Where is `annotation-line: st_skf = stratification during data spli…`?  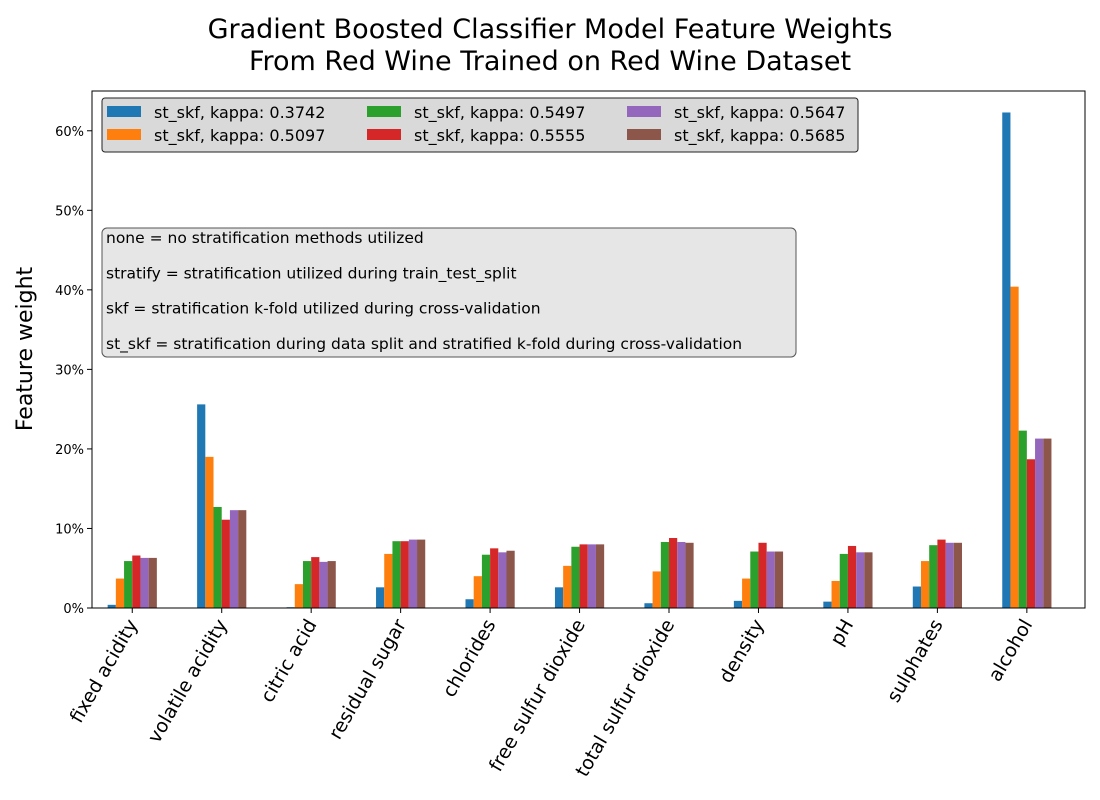
annotation-line: st_skf = stratification during data spli… is located at coordinates (424, 344).